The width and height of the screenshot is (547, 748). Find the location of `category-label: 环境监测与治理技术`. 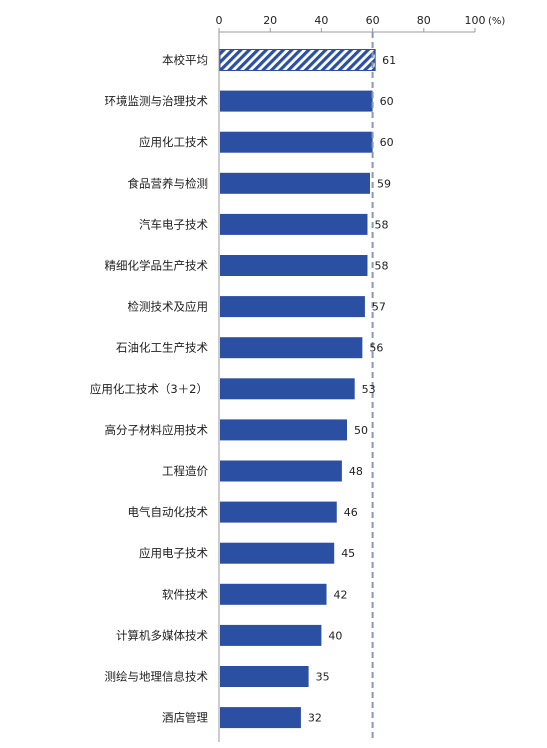

category-label: 环境监测与治理技术 is located at coordinates (157, 101).